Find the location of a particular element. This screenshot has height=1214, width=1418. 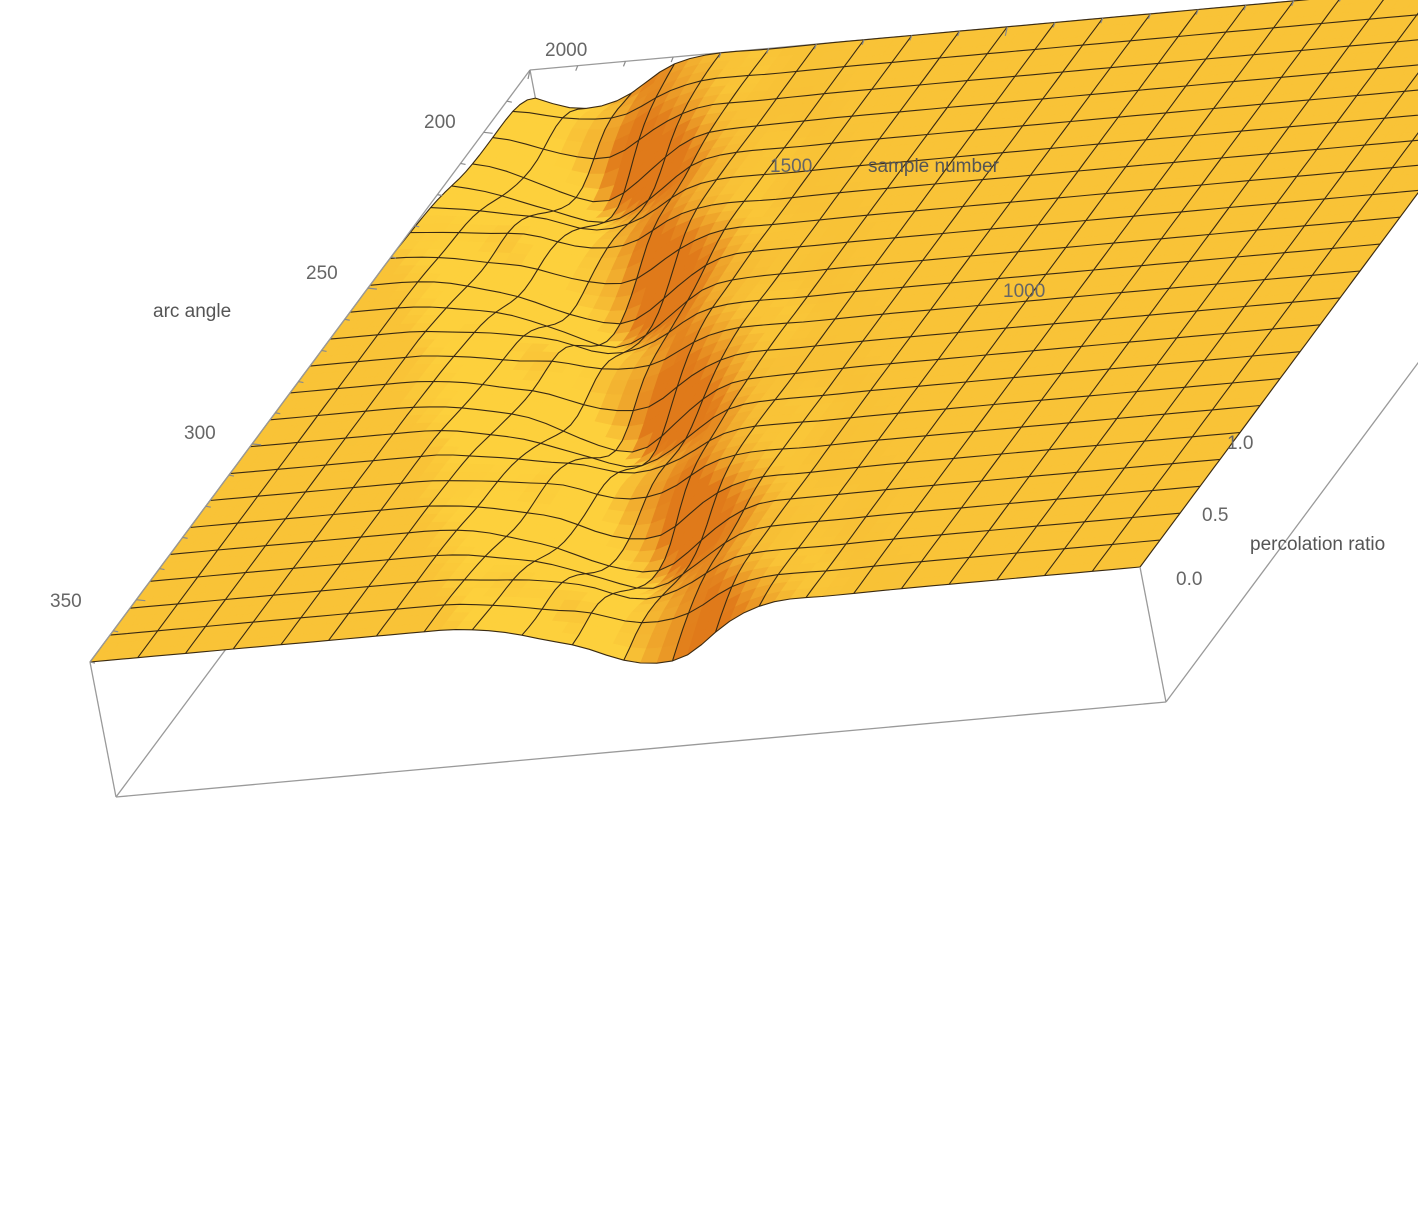

box-edge-front-right-vertical is located at coordinates (1153, 634).